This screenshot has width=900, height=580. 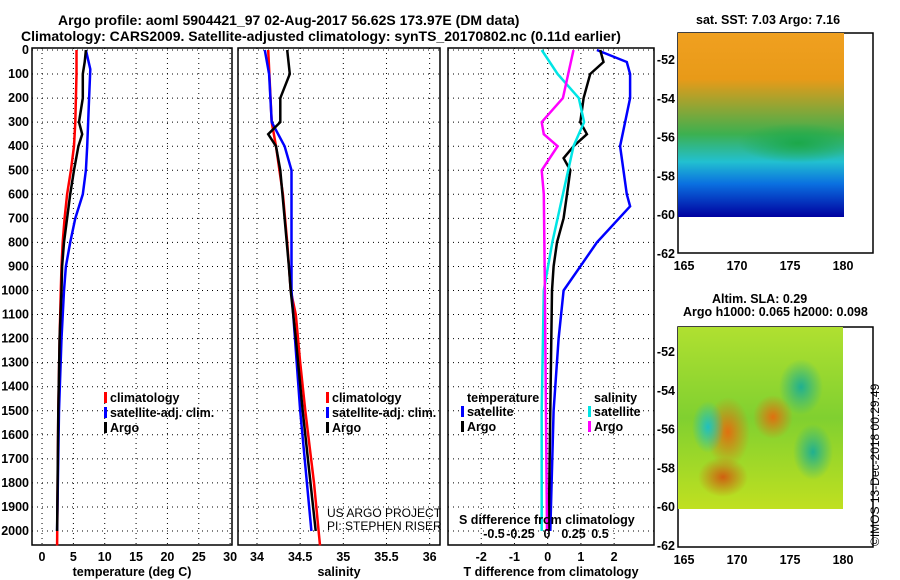 What do you see at coordinates (666, 546) in the screenshot?
I see `sla-lat-tick-label: -62` at bounding box center [666, 546].